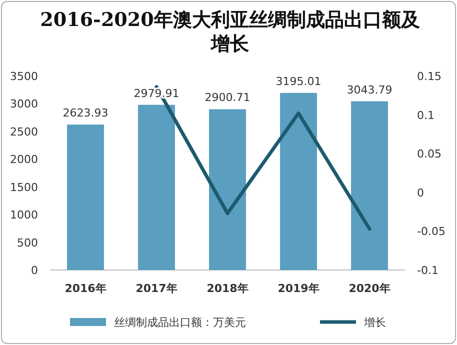 The width and height of the screenshot is (457, 345). I want to click on y-tick-label: 0, so click(34, 270).